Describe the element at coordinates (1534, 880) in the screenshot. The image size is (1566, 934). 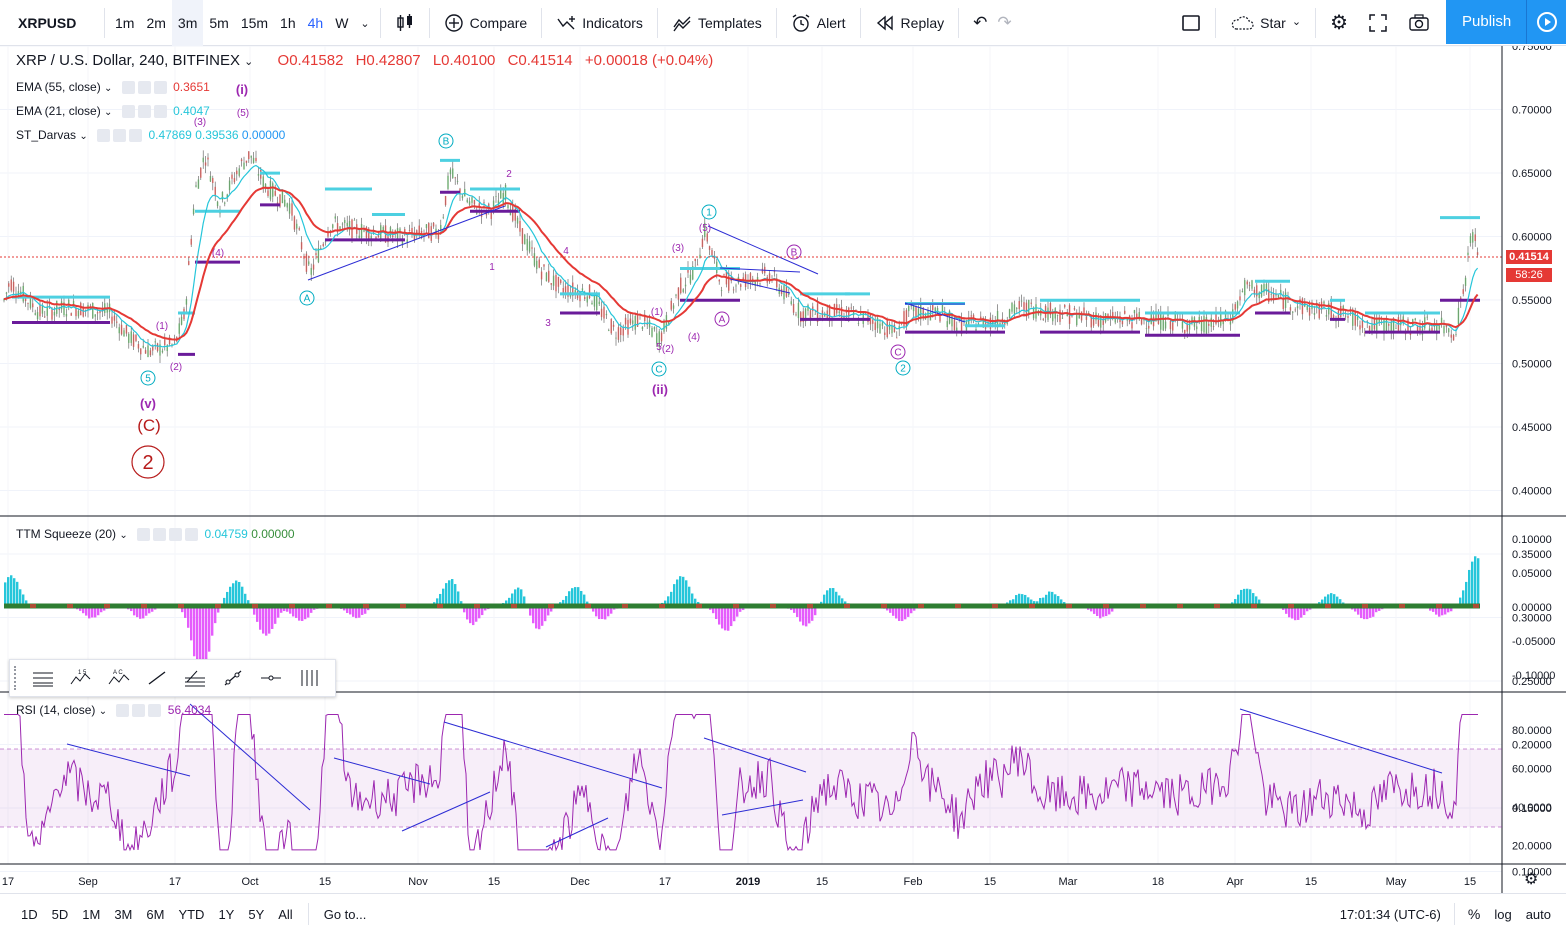
I see `time-axis-settings-button: ⚙` at that location.